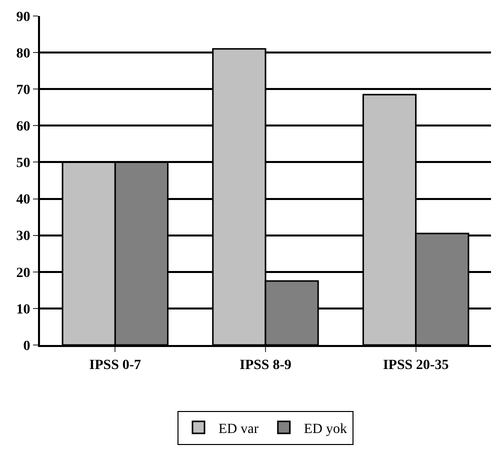 Image resolution: width=501 pixels, height=455 pixels. What do you see at coordinates (23, 236) in the screenshot?
I see `y-tick-label: 30` at bounding box center [23, 236].